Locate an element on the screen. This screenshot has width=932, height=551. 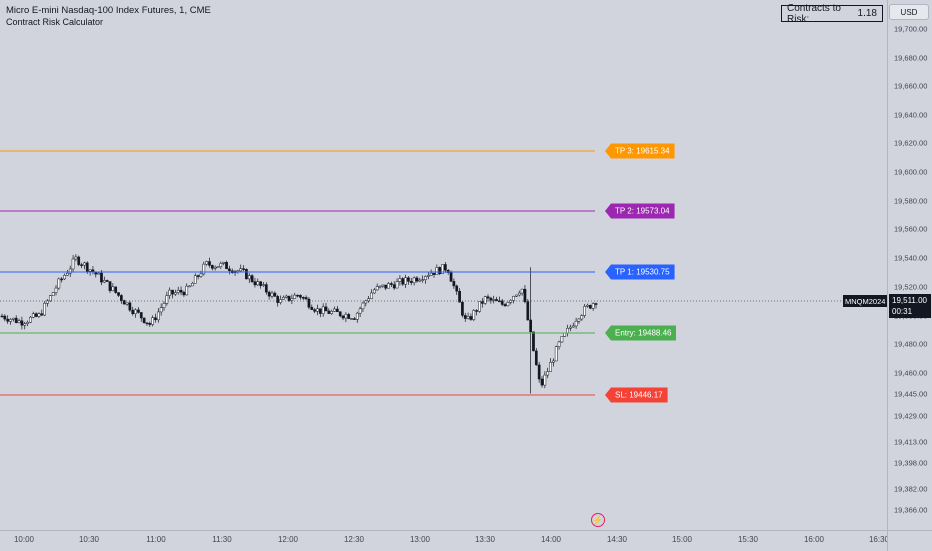
contracts-table: Contracts to Risk: 1.18 is located at coordinates (832, 13).